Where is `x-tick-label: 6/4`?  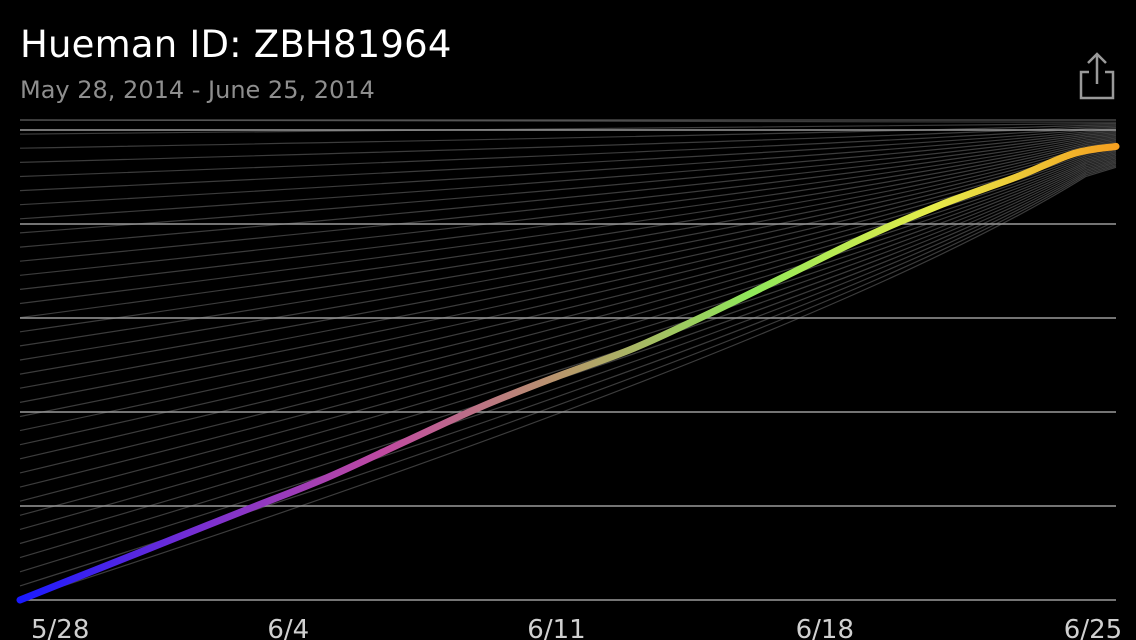 x-tick-label: 6/4 is located at coordinates (288, 627).